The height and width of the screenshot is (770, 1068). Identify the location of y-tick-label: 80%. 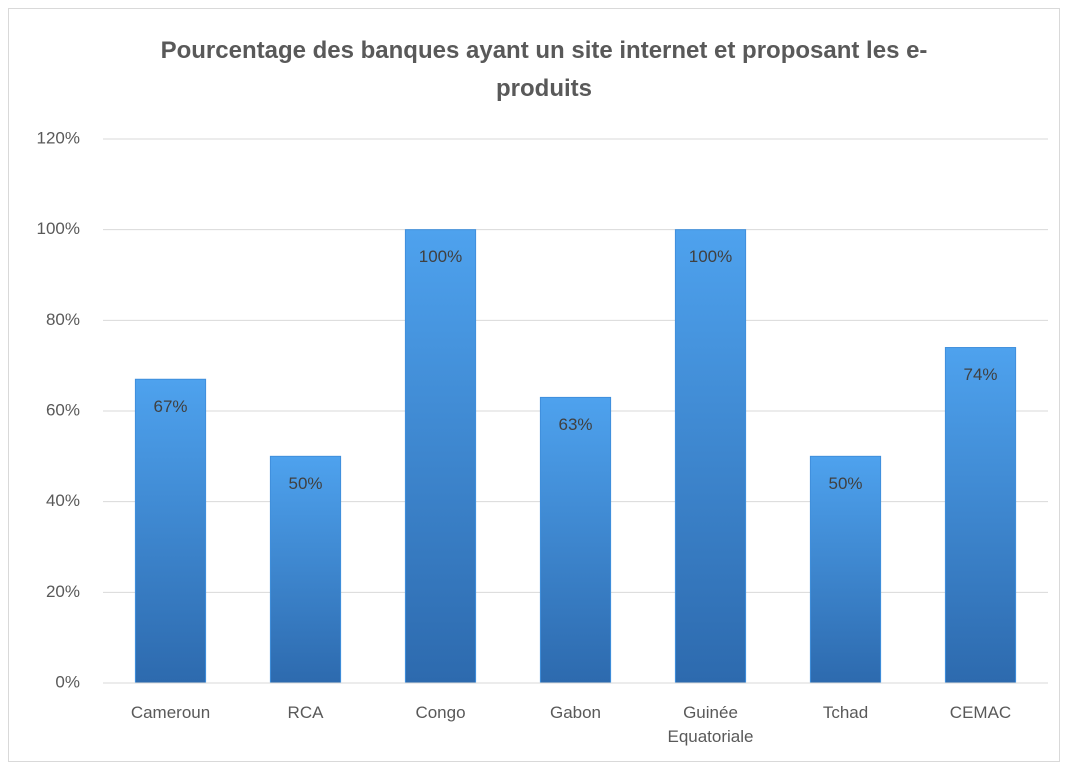
(63, 319).